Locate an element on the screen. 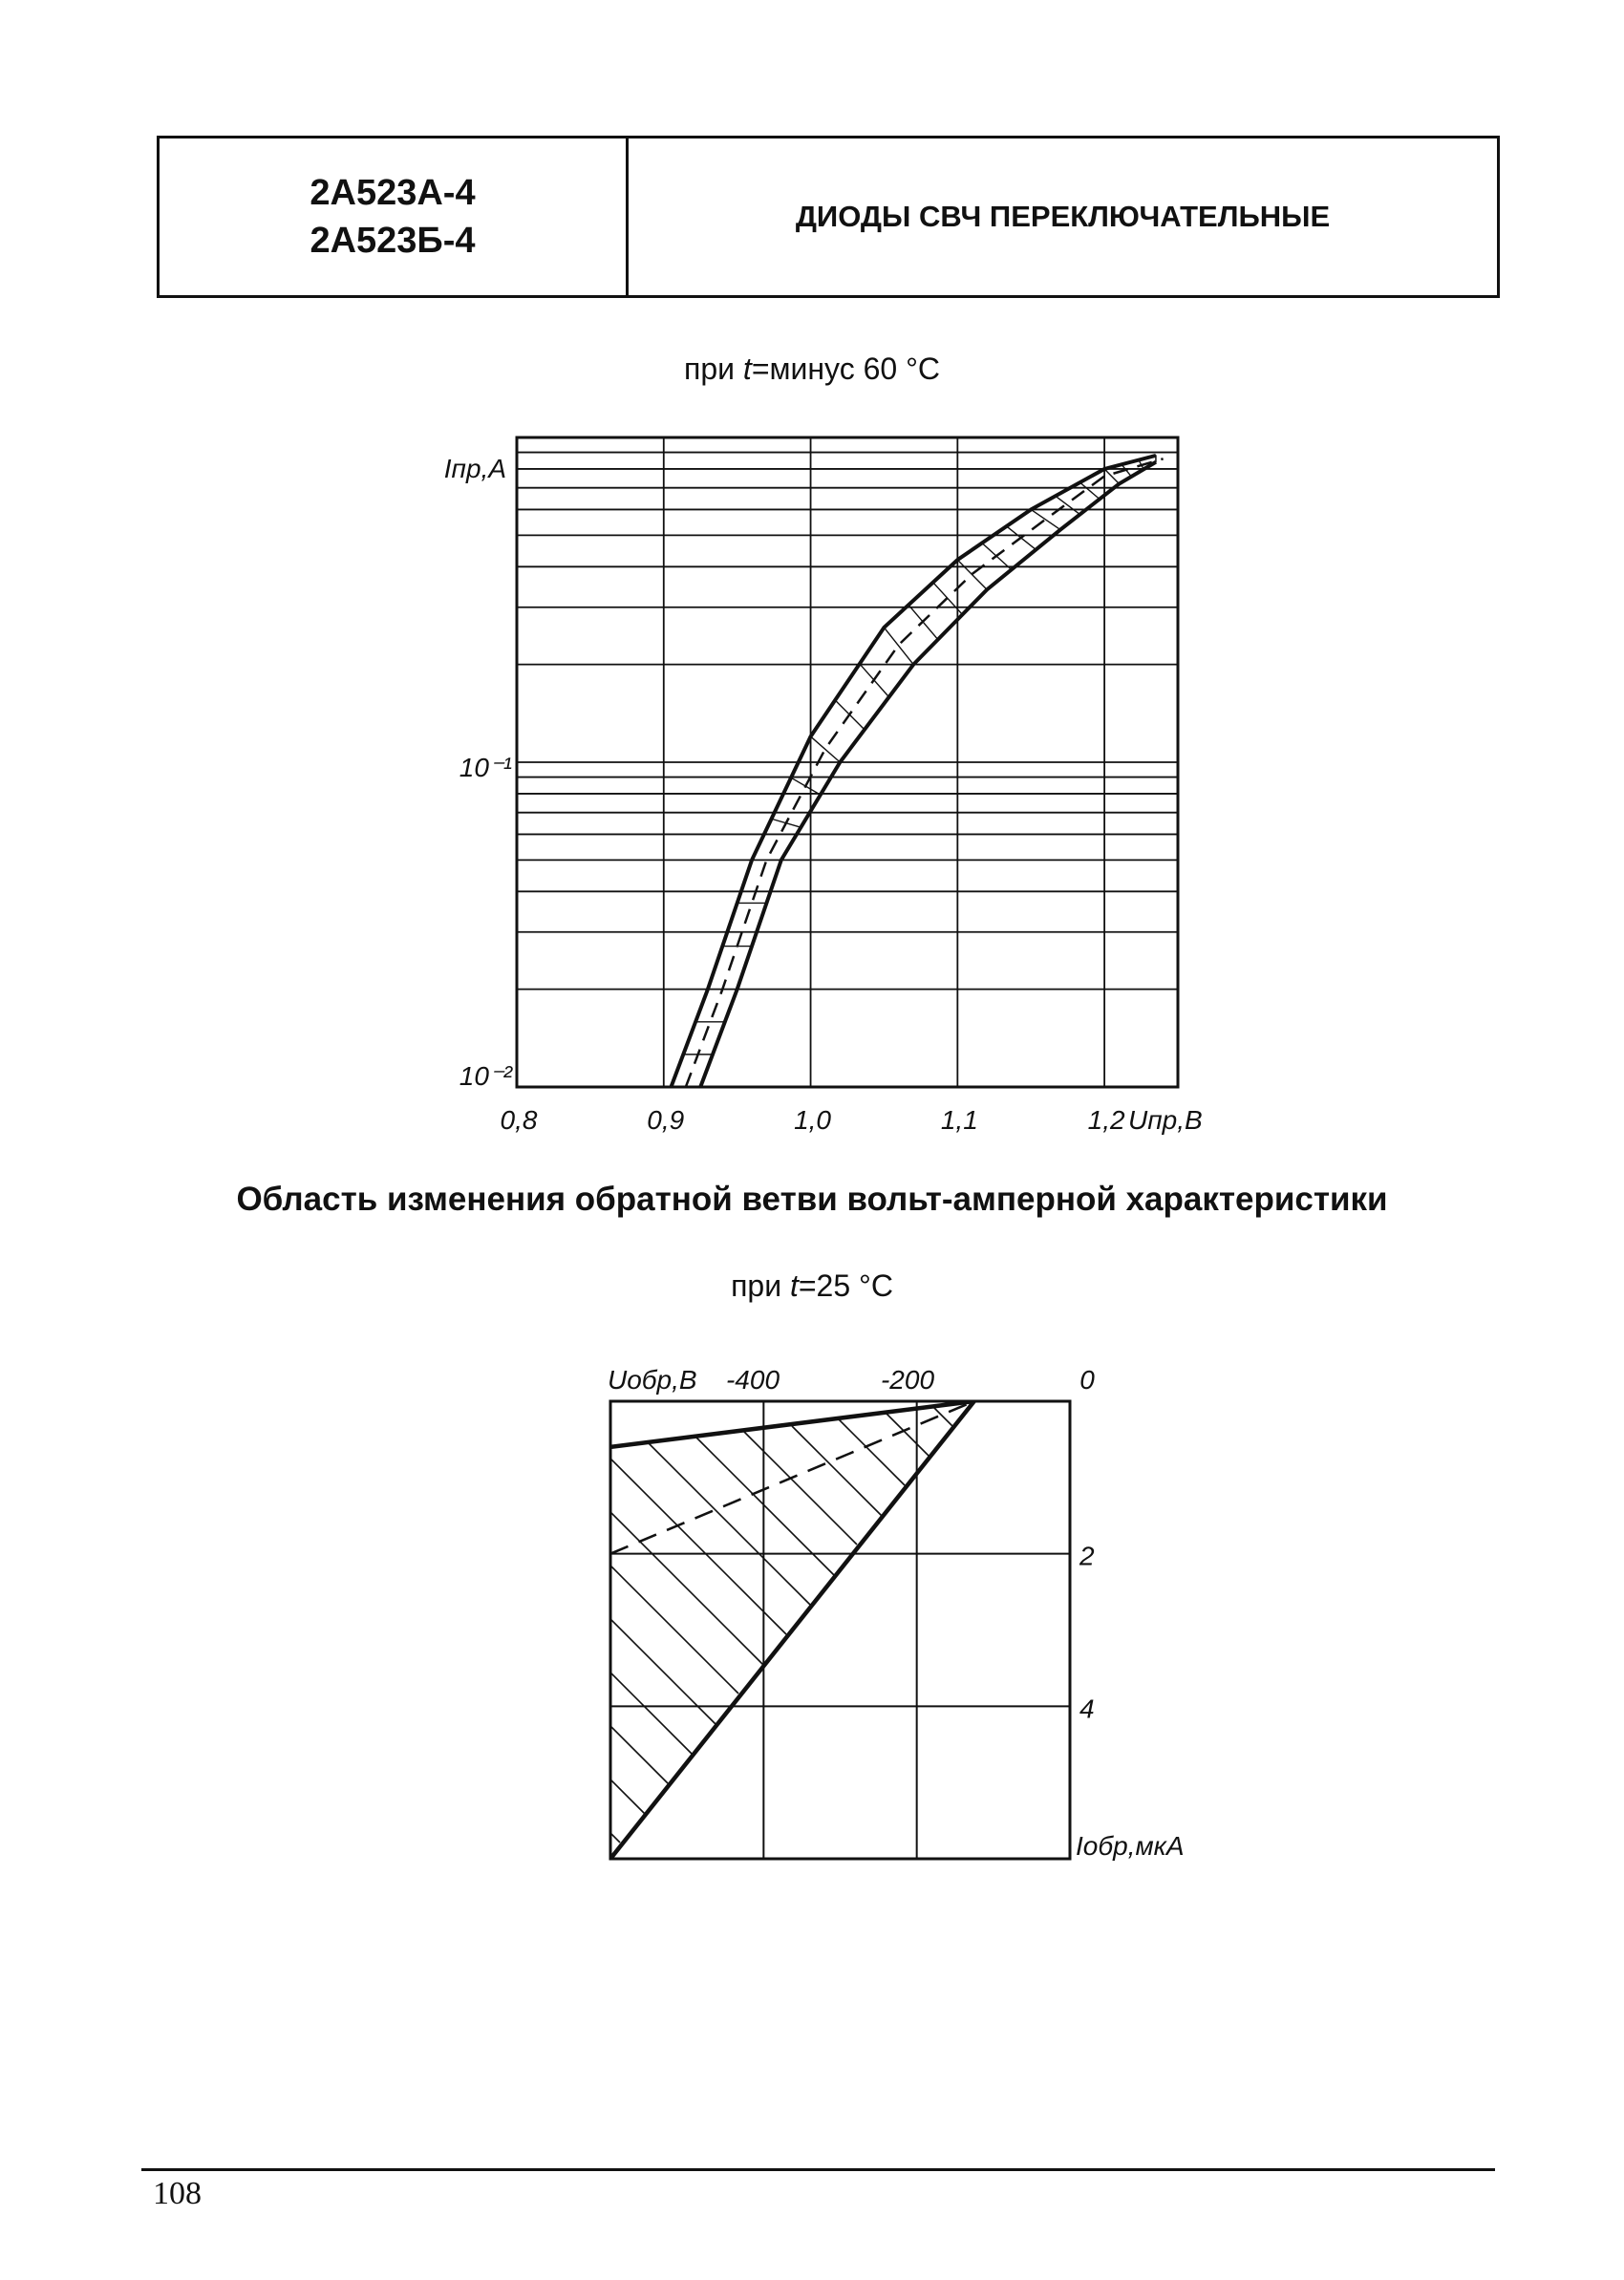  forward-y-axis-label: Iпр,А is located at coordinates (475, 468).